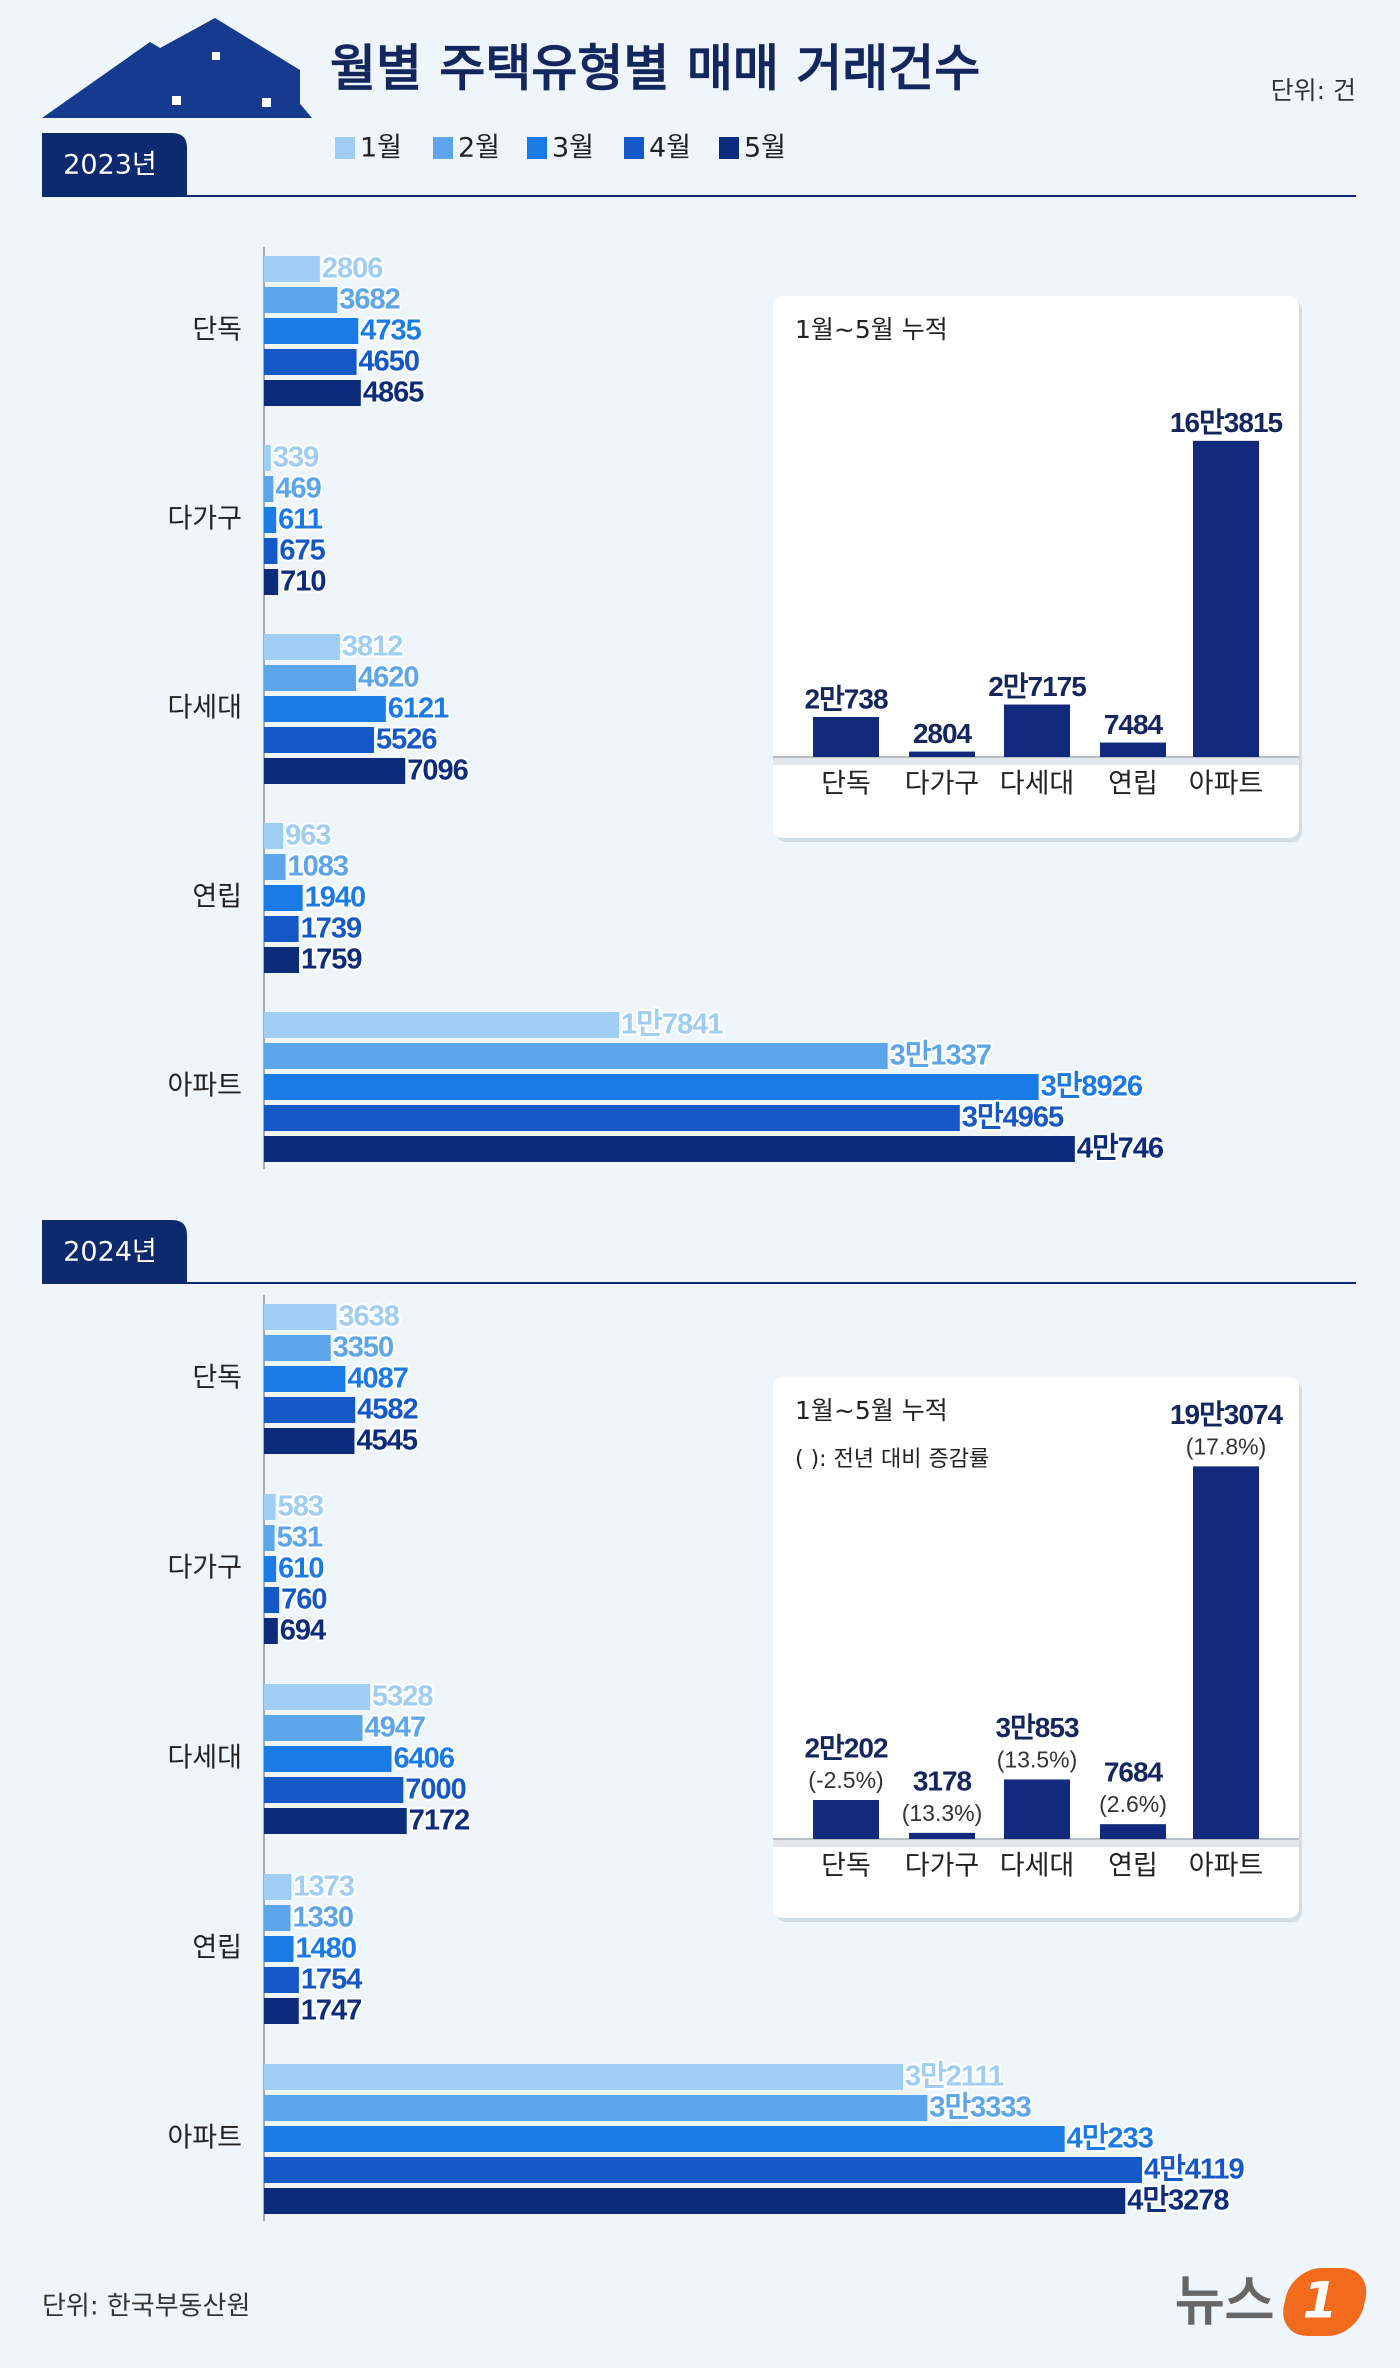 Image resolution: width=1400 pixels, height=2368 pixels. I want to click on value-label: 2806, so click(352, 269).